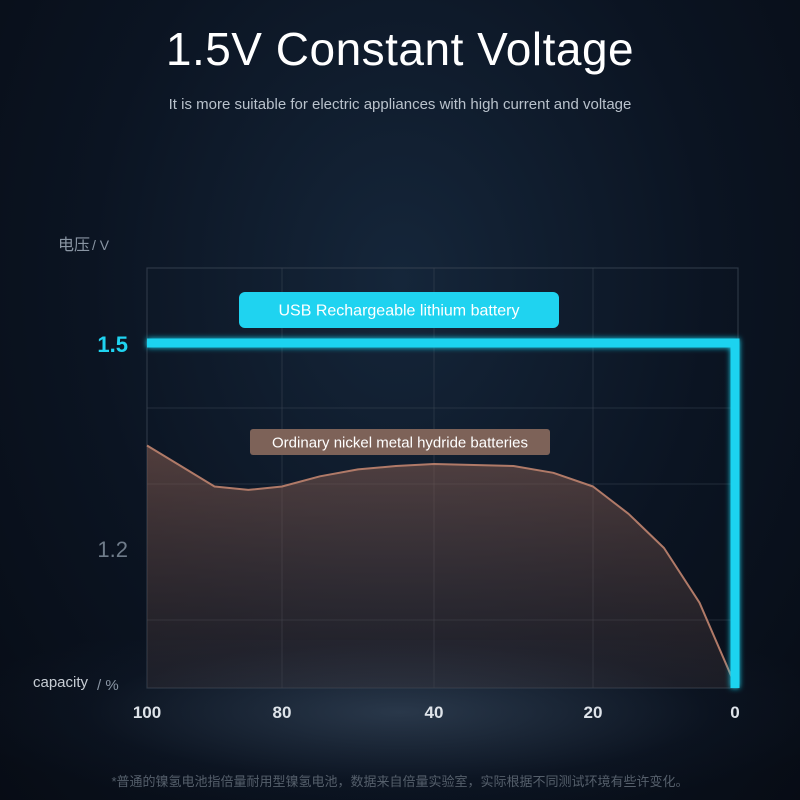  Describe the element at coordinates (112, 344) in the screenshot. I see `y-tick-label: 1.5` at that location.